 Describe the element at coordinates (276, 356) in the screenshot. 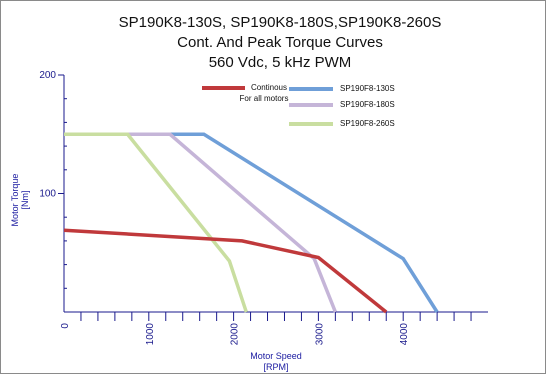

I see `x-axis-label-line-1: Motor Speed` at that location.